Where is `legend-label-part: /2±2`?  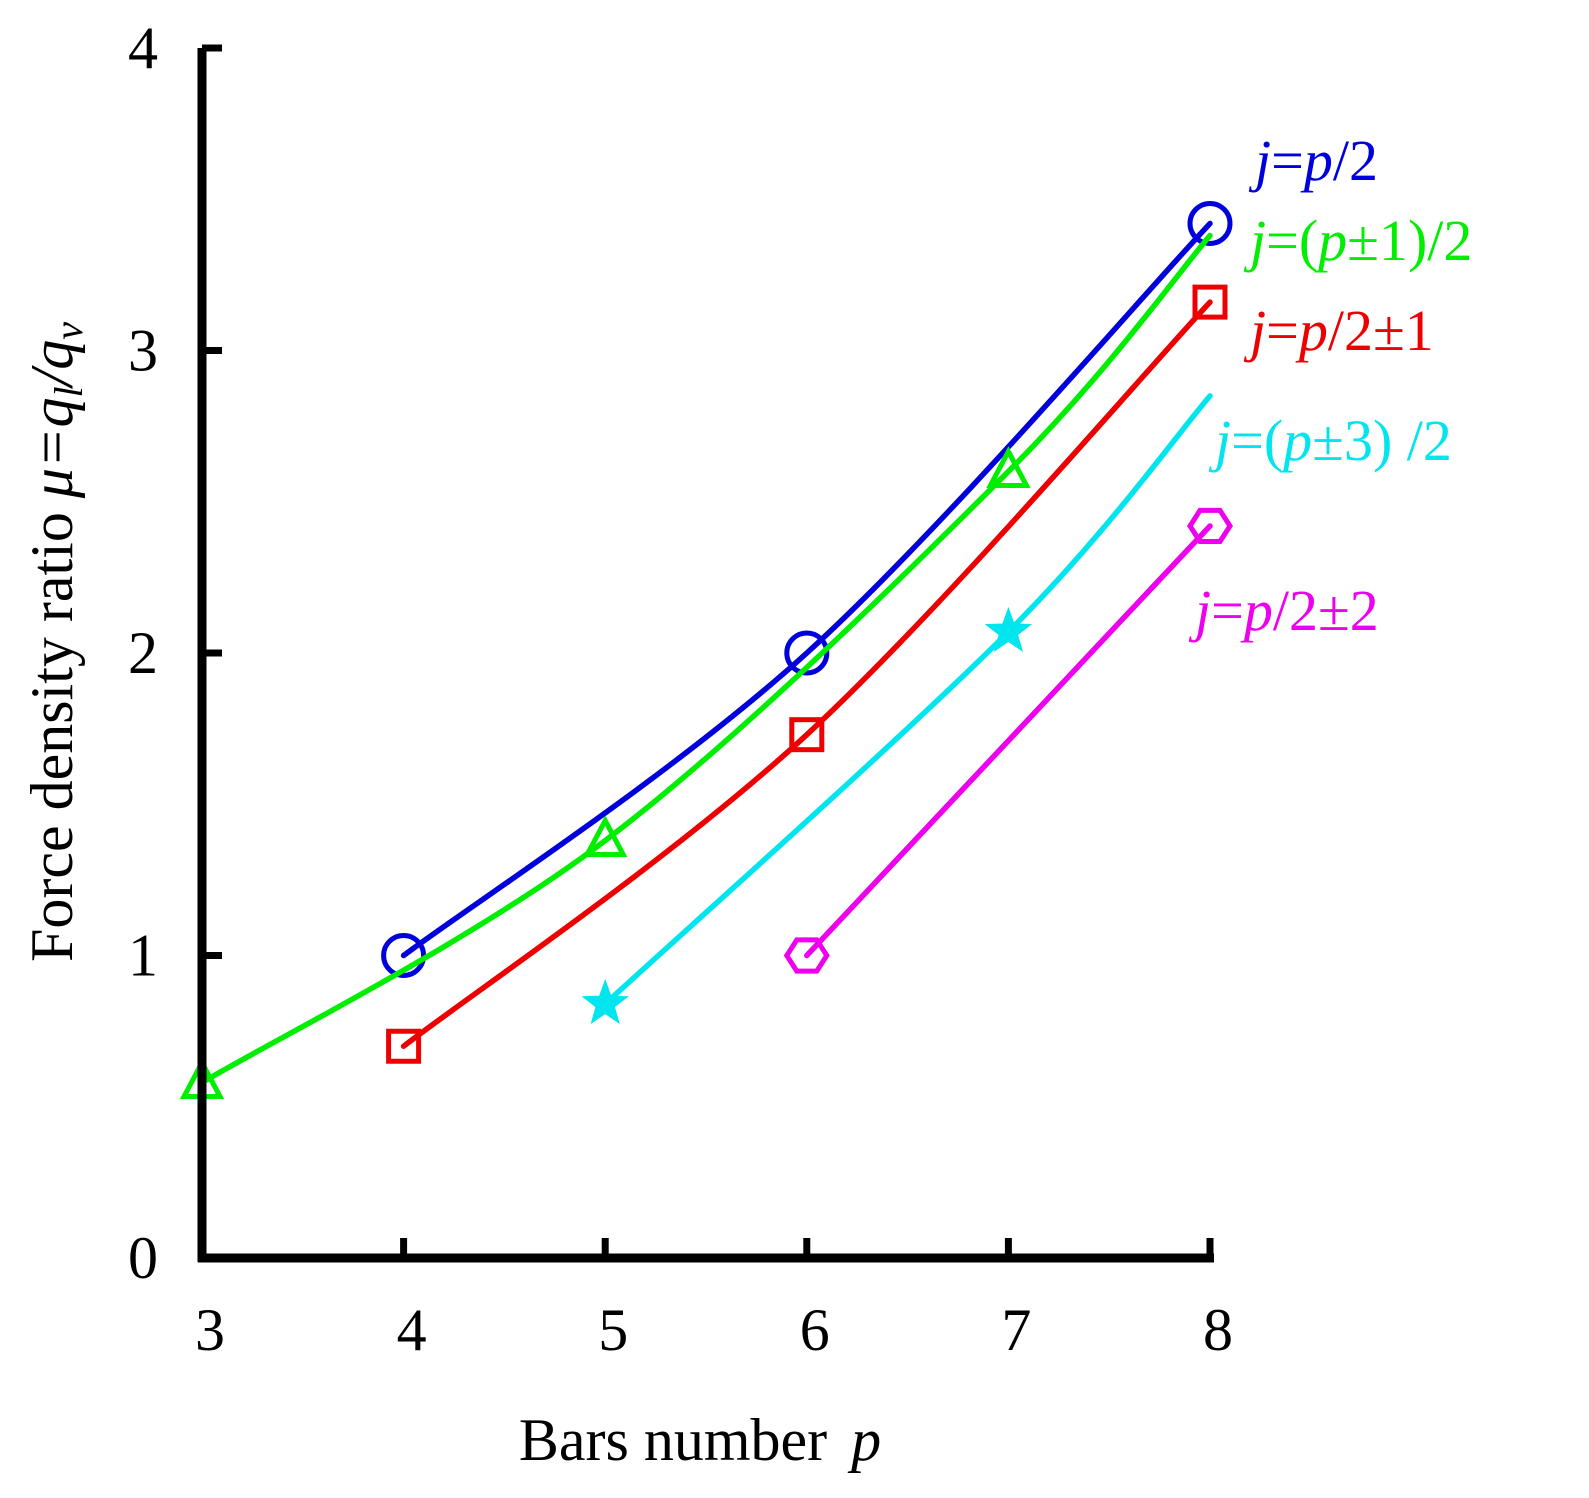 legend-label-part: /2±2 is located at coordinates (1326, 610).